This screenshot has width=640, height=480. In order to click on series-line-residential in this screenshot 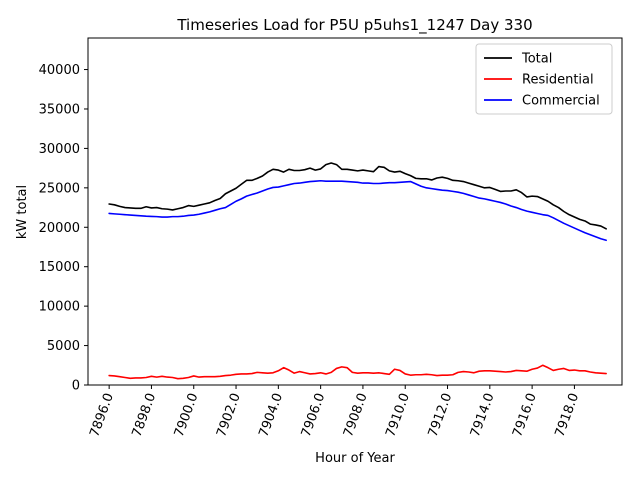, I will do `click(357, 372)`.